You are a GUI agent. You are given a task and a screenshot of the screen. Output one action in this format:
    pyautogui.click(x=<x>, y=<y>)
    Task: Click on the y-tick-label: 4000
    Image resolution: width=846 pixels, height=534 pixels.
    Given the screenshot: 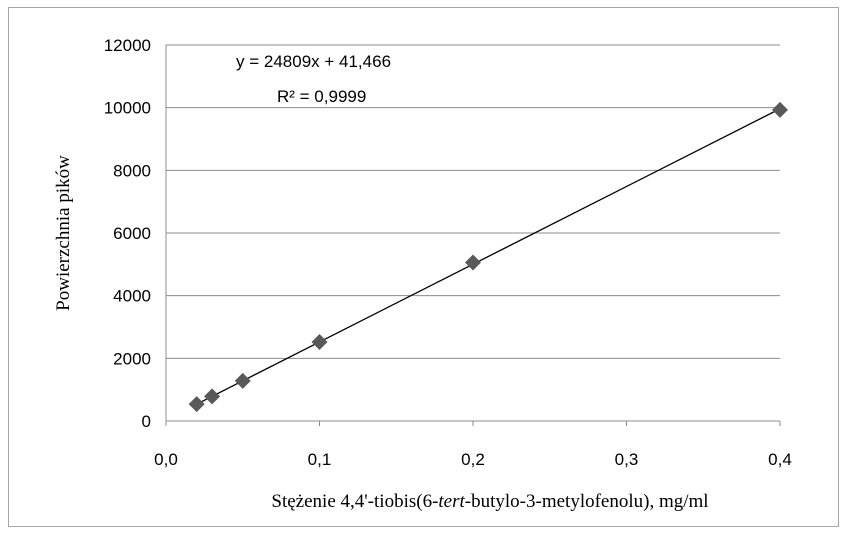 What is the action you would take?
    pyautogui.click(x=132, y=296)
    